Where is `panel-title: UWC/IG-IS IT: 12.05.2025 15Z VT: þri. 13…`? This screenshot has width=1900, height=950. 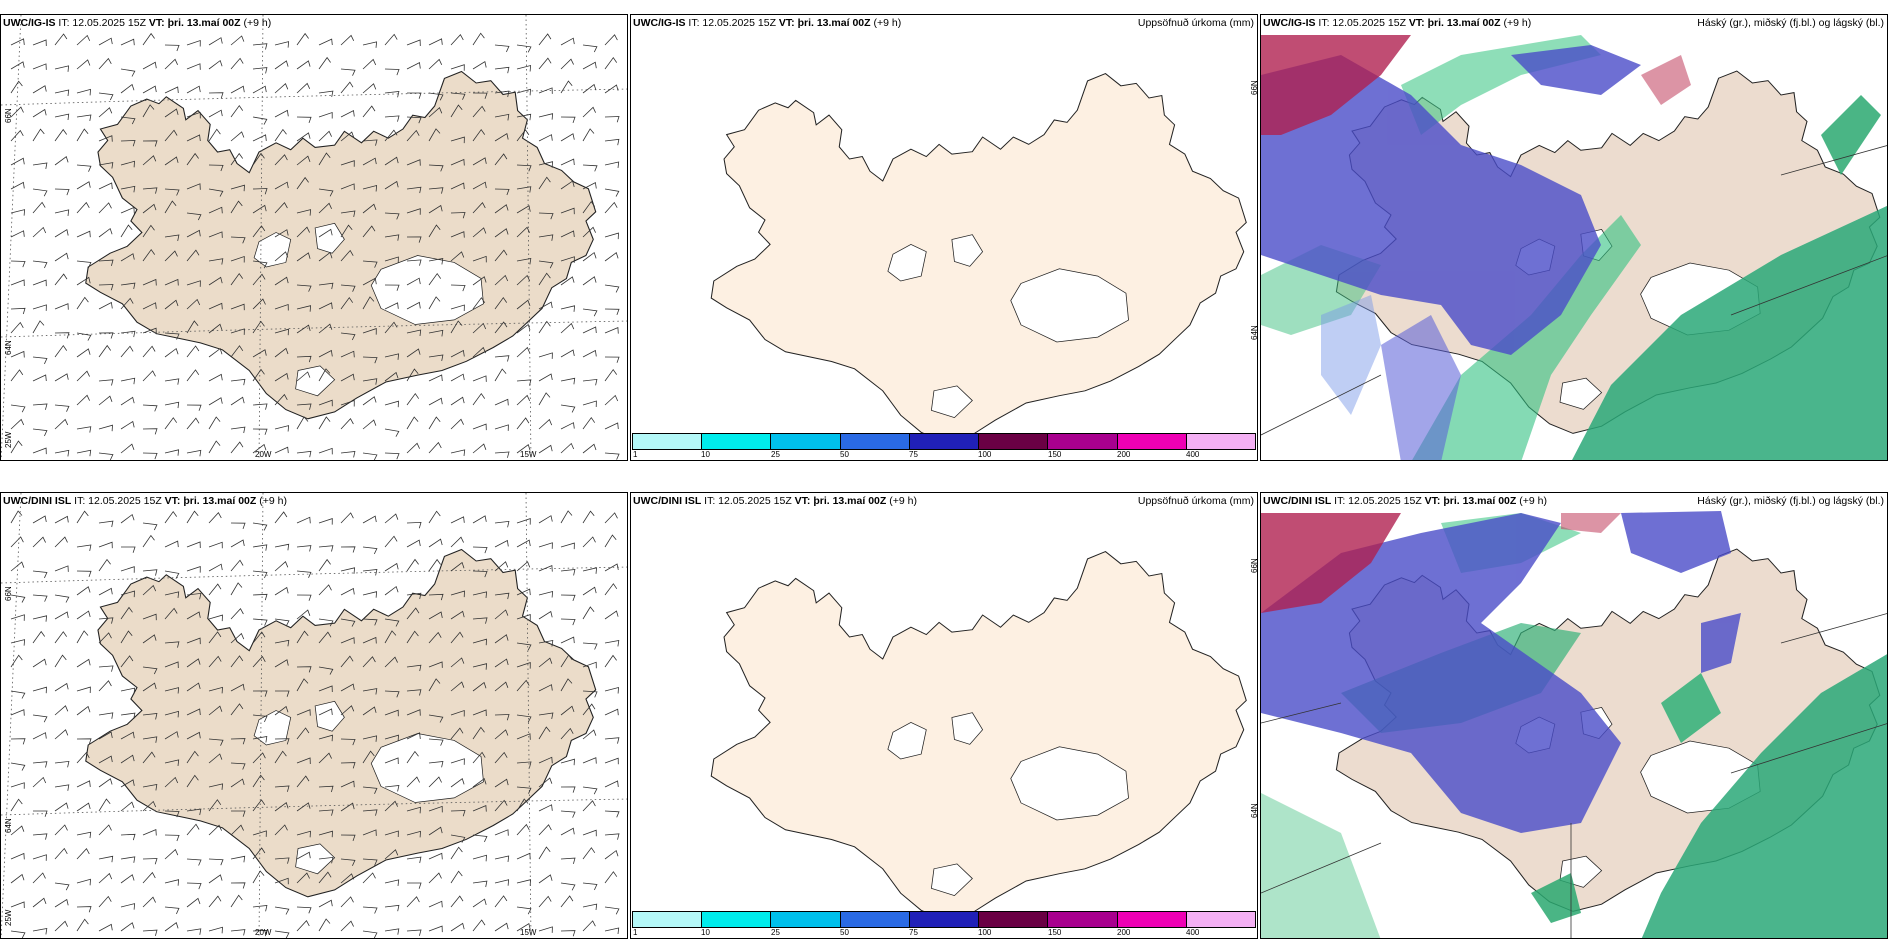
panel-title: UWC/IG-IS IT: 12.05.2025 15Z VT: þri. 13… is located at coordinates (137, 23).